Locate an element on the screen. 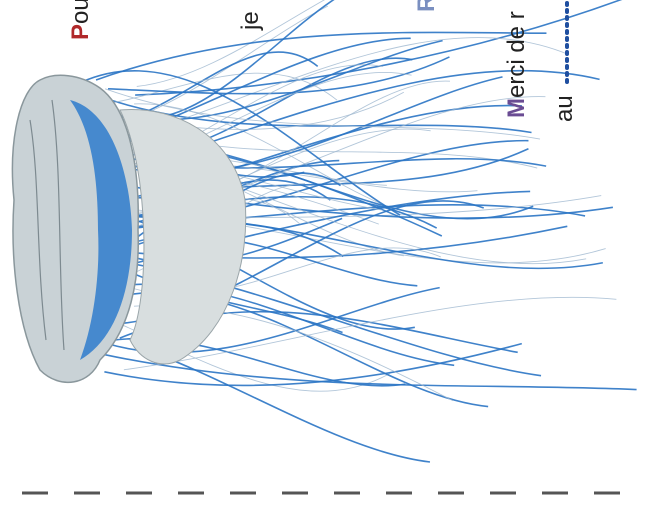 This screenshot has width=652, height=507. initial-letter: P is located at coordinates (80, 32).